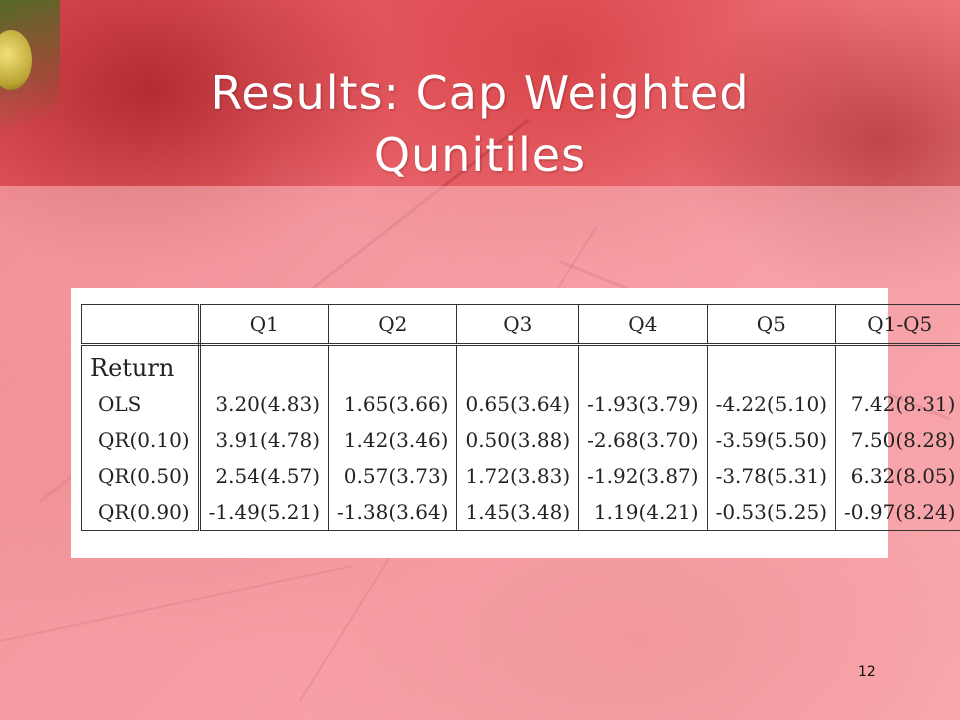 This screenshot has height=720, width=960. Describe the element at coordinates (268, 476) in the screenshot. I see `table-cell: 2.54(4.57)` at that location.